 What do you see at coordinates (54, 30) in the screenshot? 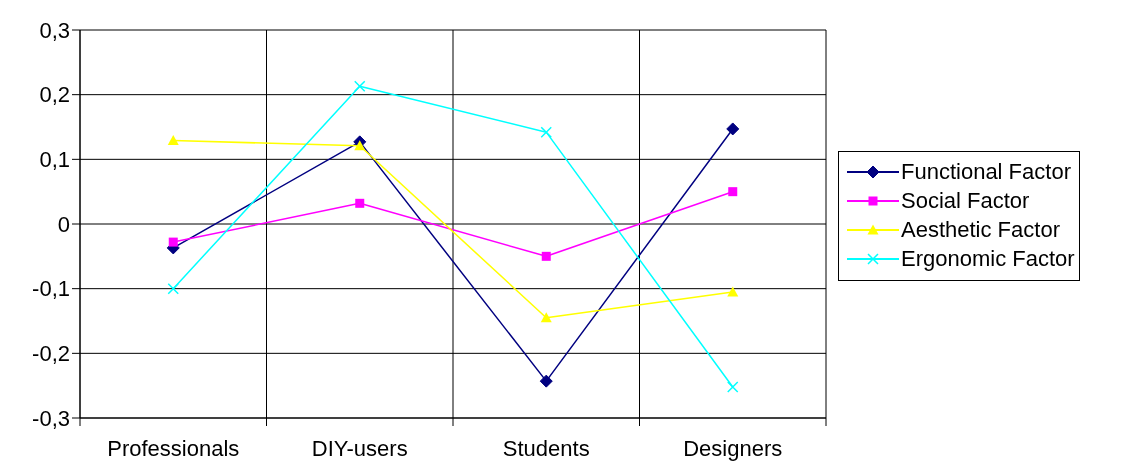
I see `y-tick-label: 0,3` at bounding box center [54, 30].